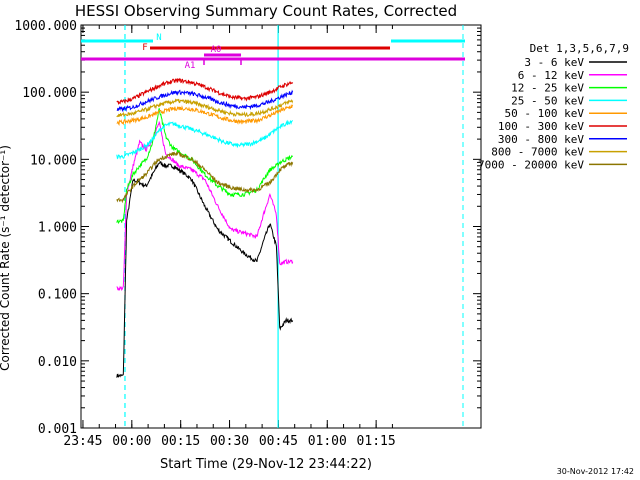 Image resolution: width=640 pixels, height=480 pixels. I want to click on y-tick-label: 0.001, so click(57, 429).